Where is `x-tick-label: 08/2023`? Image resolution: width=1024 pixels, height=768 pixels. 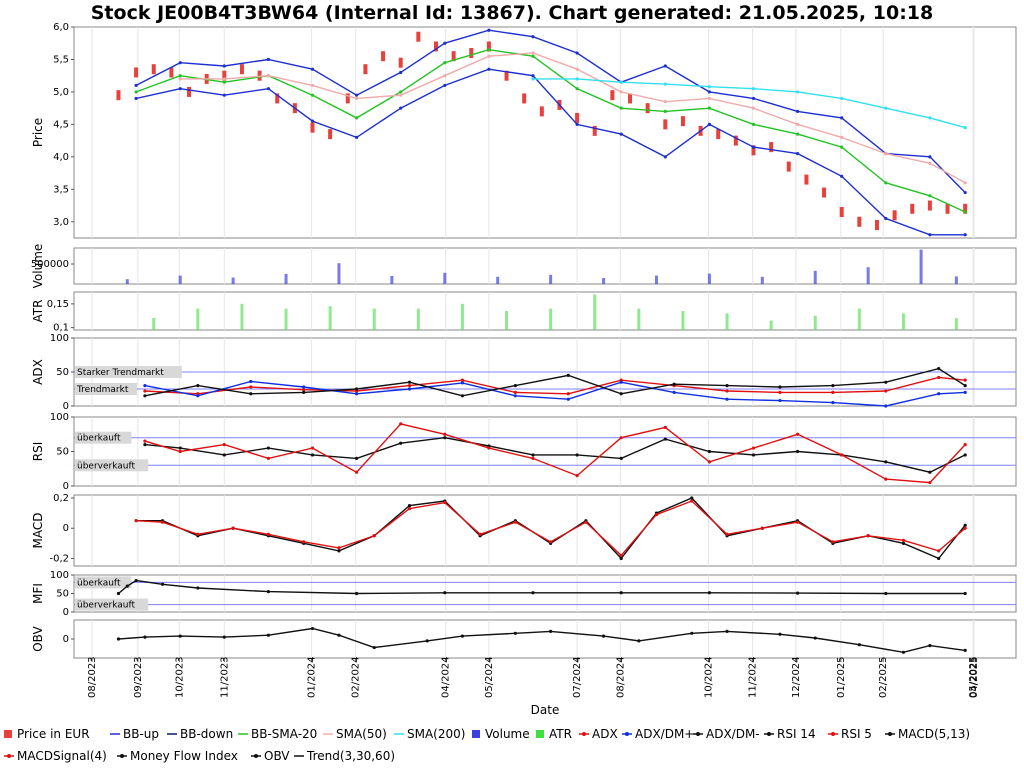 x-tick-label: 08/2023 is located at coordinates (92, 677).